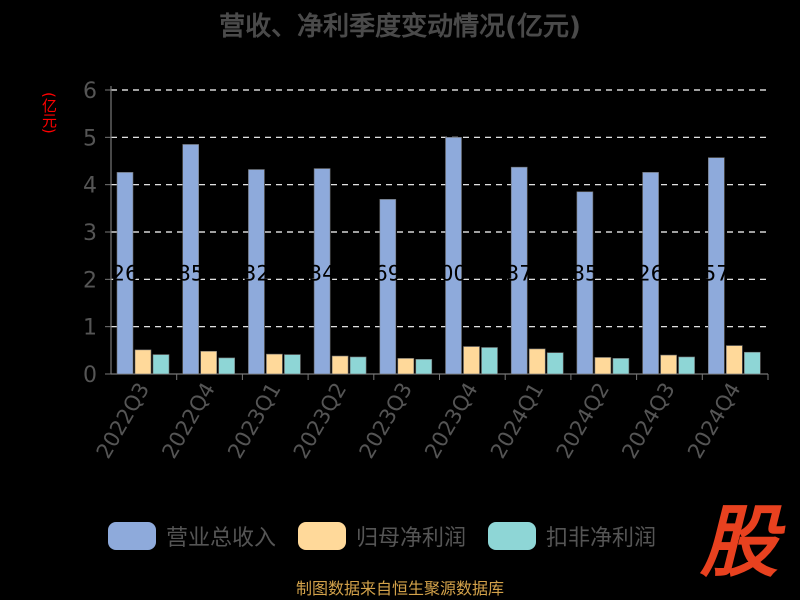 The image size is (800, 600). What do you see at coordinates (123, 421) in the screenshot?
I see `x-tick-label: 2022Q3` at bounding box center [123, 421].